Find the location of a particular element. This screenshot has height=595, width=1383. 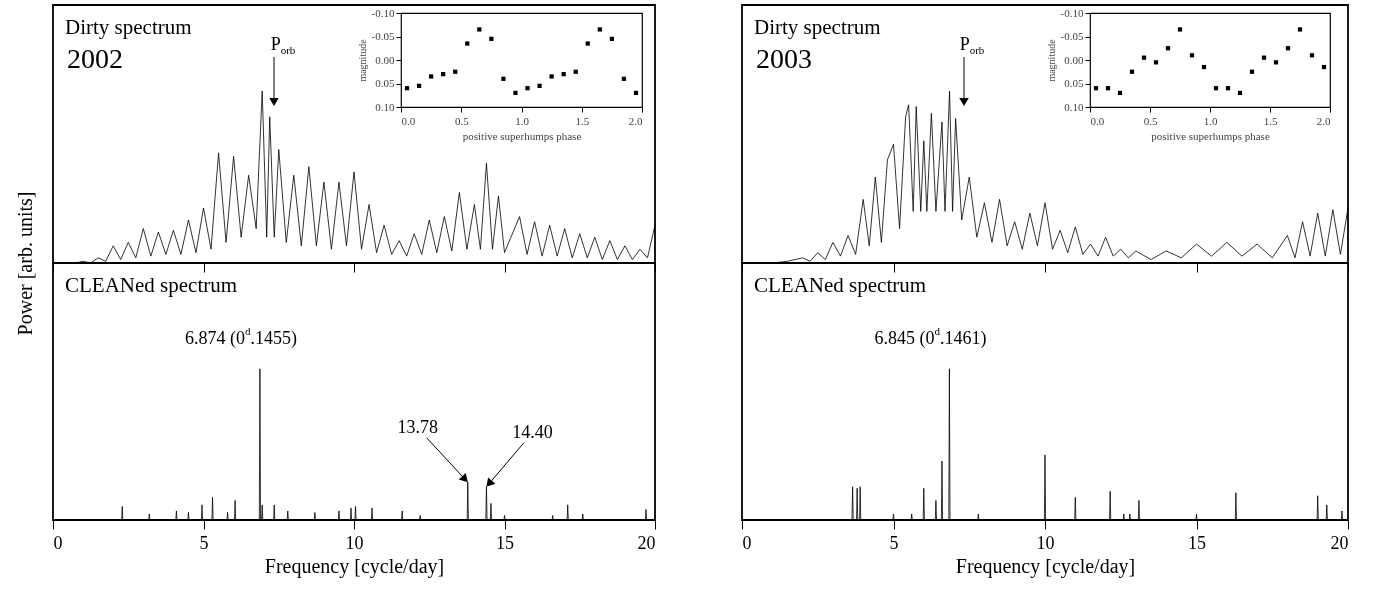

annotation: 13.78 is located at coordinates (418, 427).